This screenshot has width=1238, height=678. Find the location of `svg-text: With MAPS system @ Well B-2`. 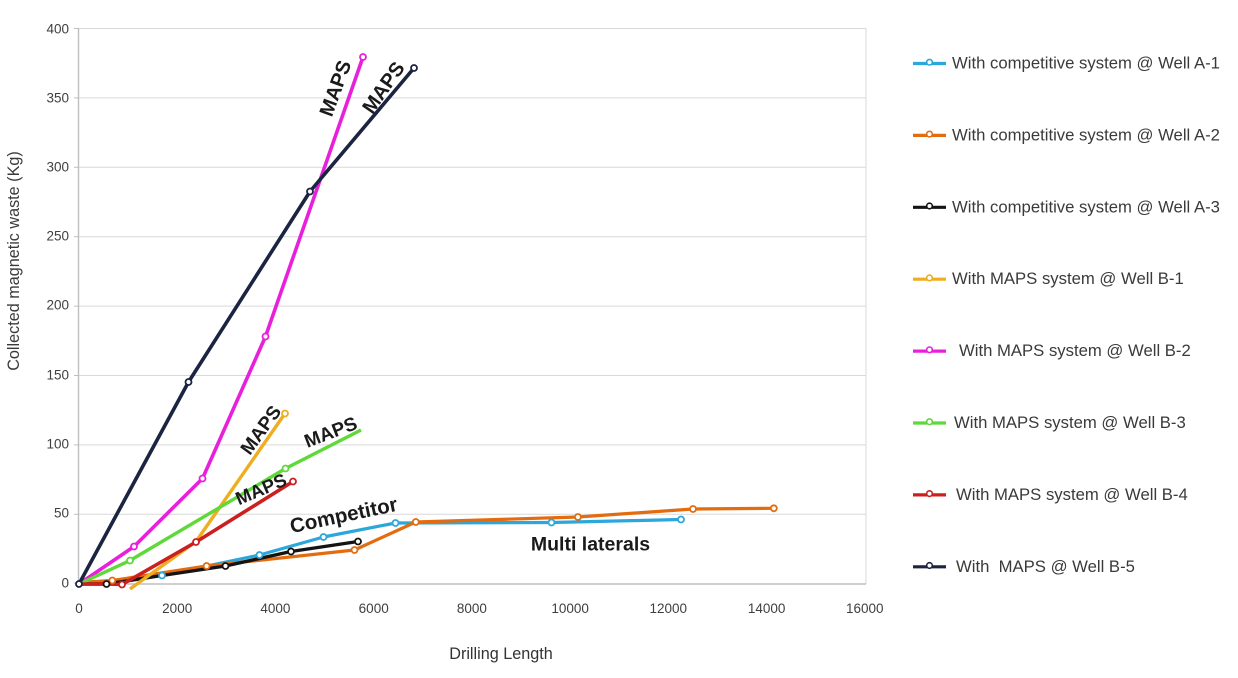

svg-text: With MAPS system @ Well B-2 is located at coordinates (1075, 350).